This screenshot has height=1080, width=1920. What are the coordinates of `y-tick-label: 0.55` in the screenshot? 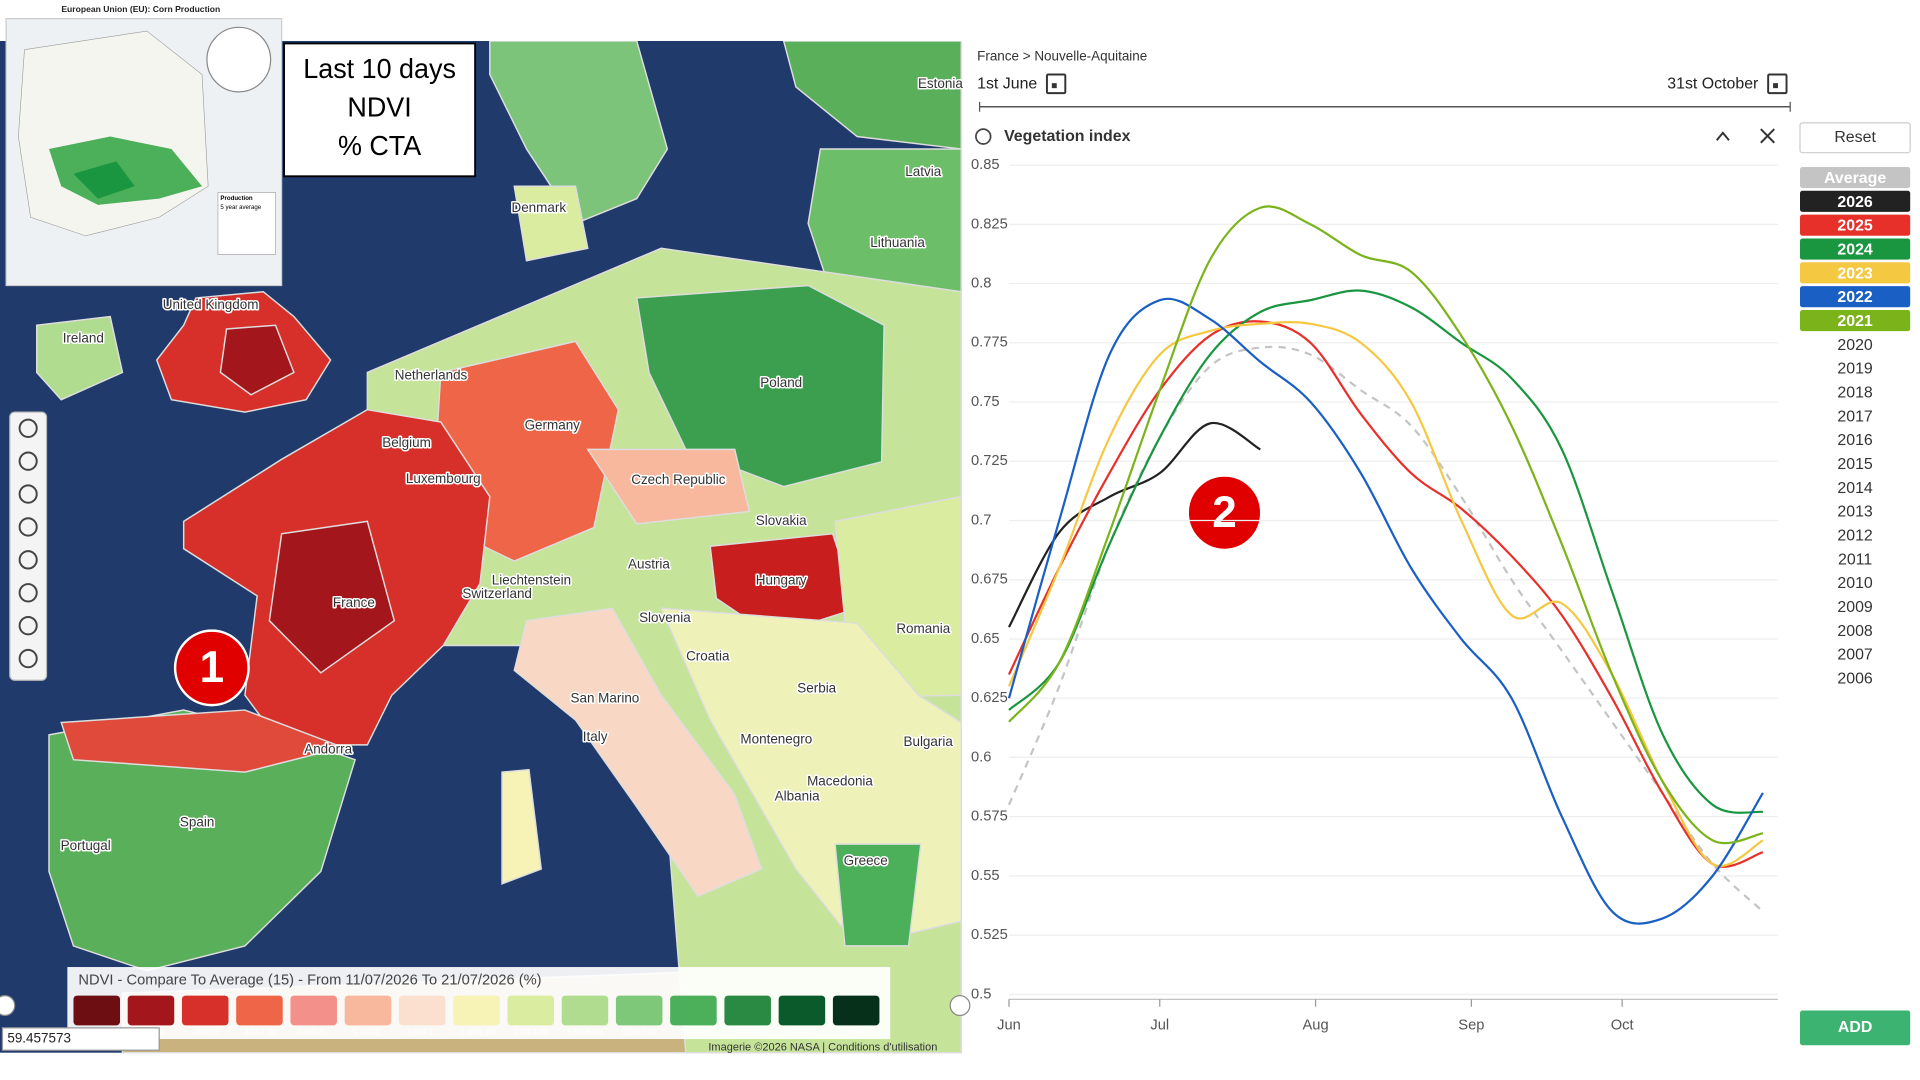 It's located at (985, 876).